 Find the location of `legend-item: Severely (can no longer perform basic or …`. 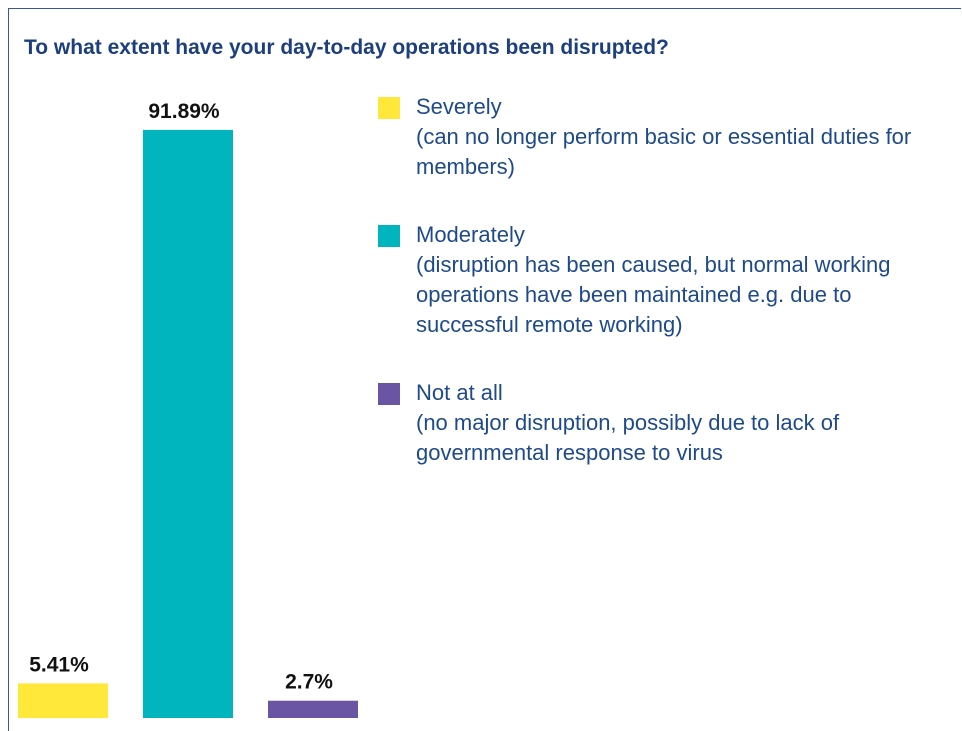

legend-item: Severely (can no longer perform basic or … is located at coordinates (648, 137).